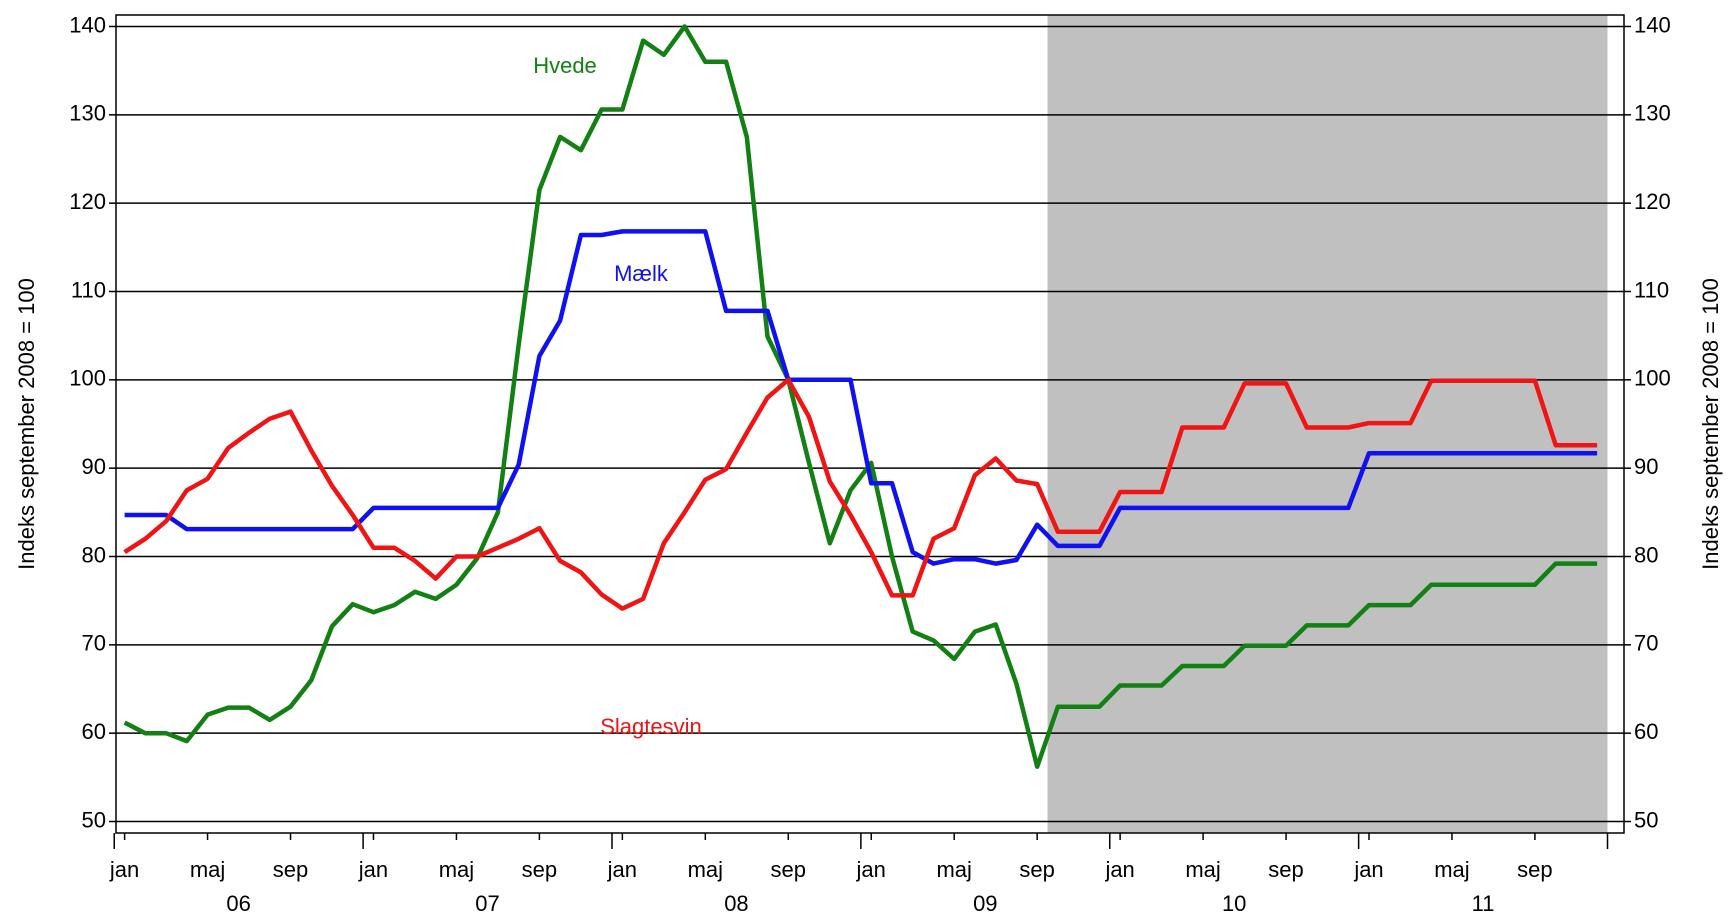 The height and width of the screenshot is (919, 1729). What do you see at coordinates (87, 201) in the screenshot?
I see `y-tick-label: 120` at bounding box center [87, 201].